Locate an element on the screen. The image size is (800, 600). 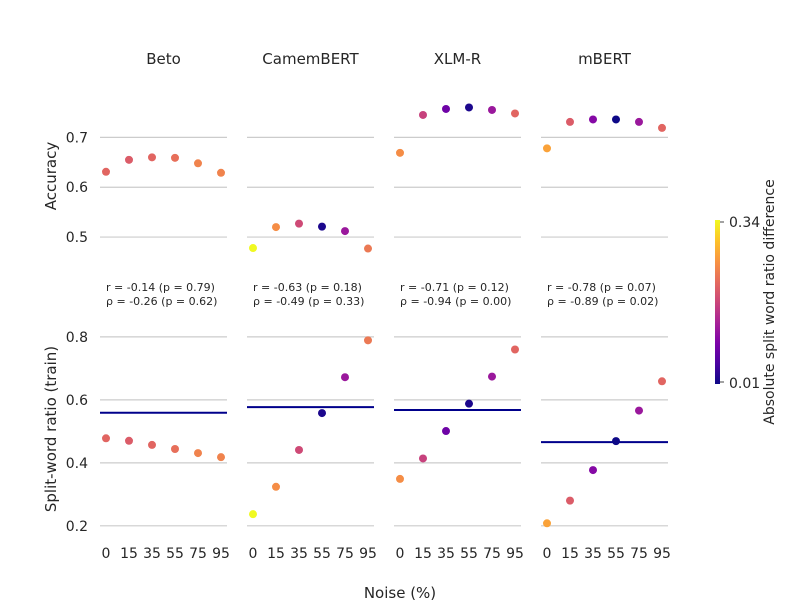
spearman-annotation: ρ = -0.26 (p = 0.62) is located at coordinates (161, 301).